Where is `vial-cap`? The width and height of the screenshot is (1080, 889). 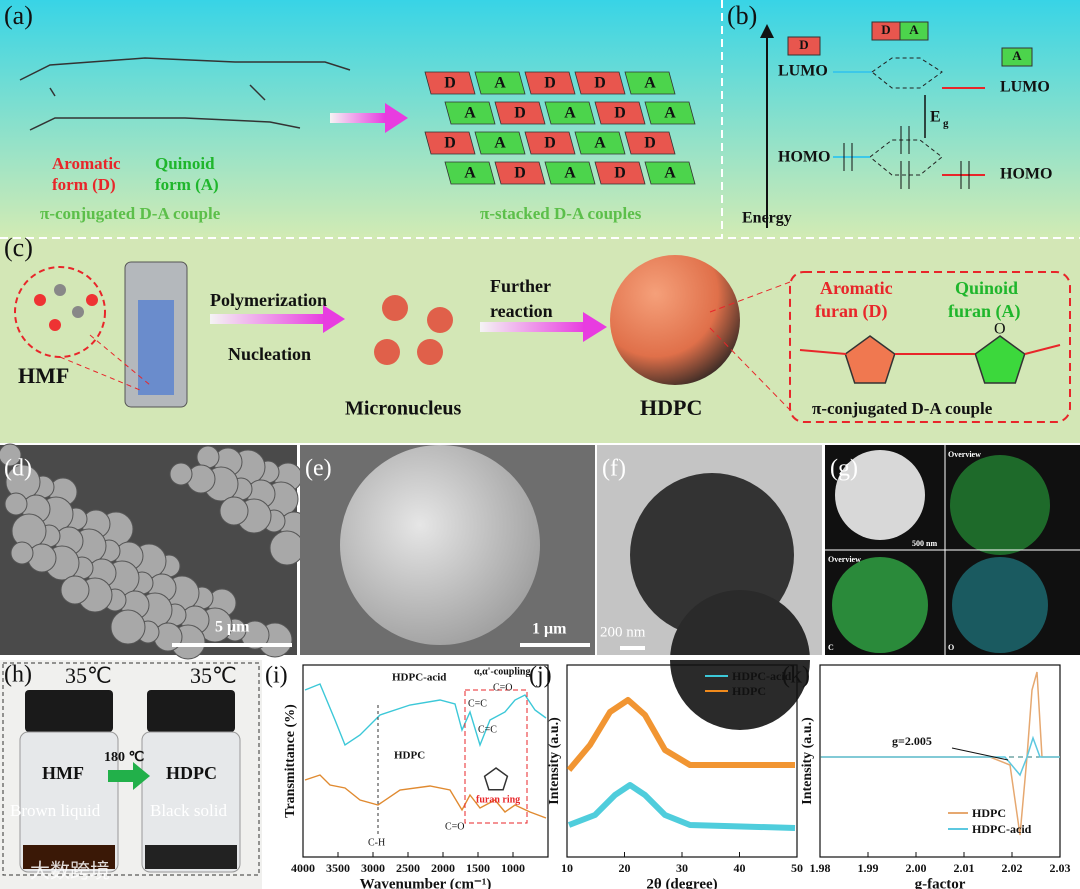 vial-cap is located at coordinates (191, 711).